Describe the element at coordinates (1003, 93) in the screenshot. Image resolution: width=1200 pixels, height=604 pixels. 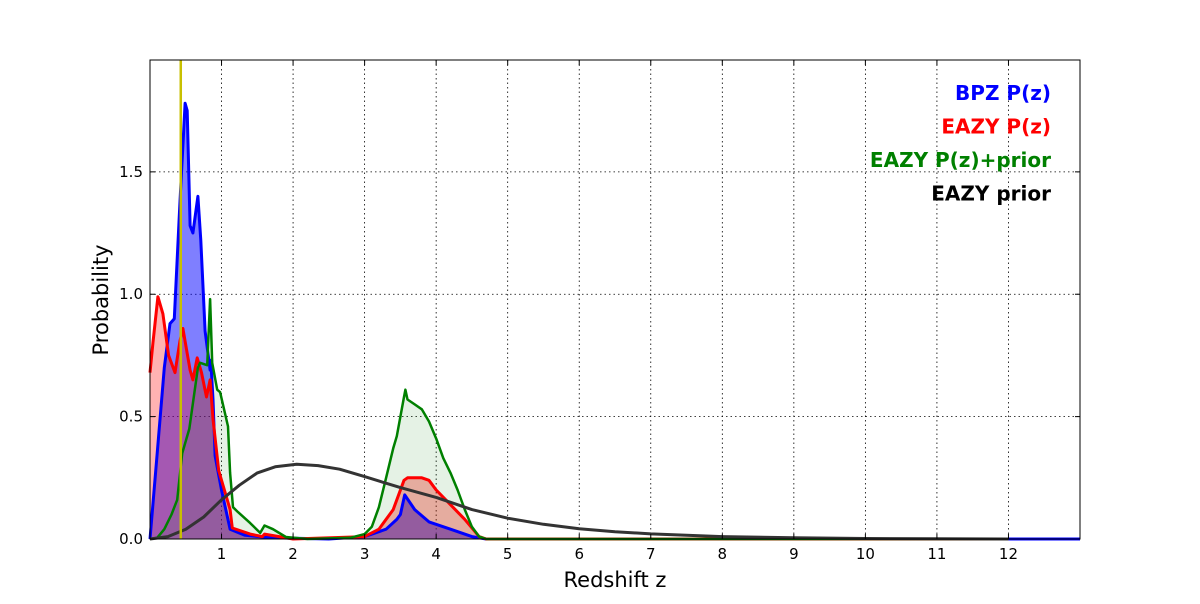
I see `legend-entry: BPZ P(z)` at that location.